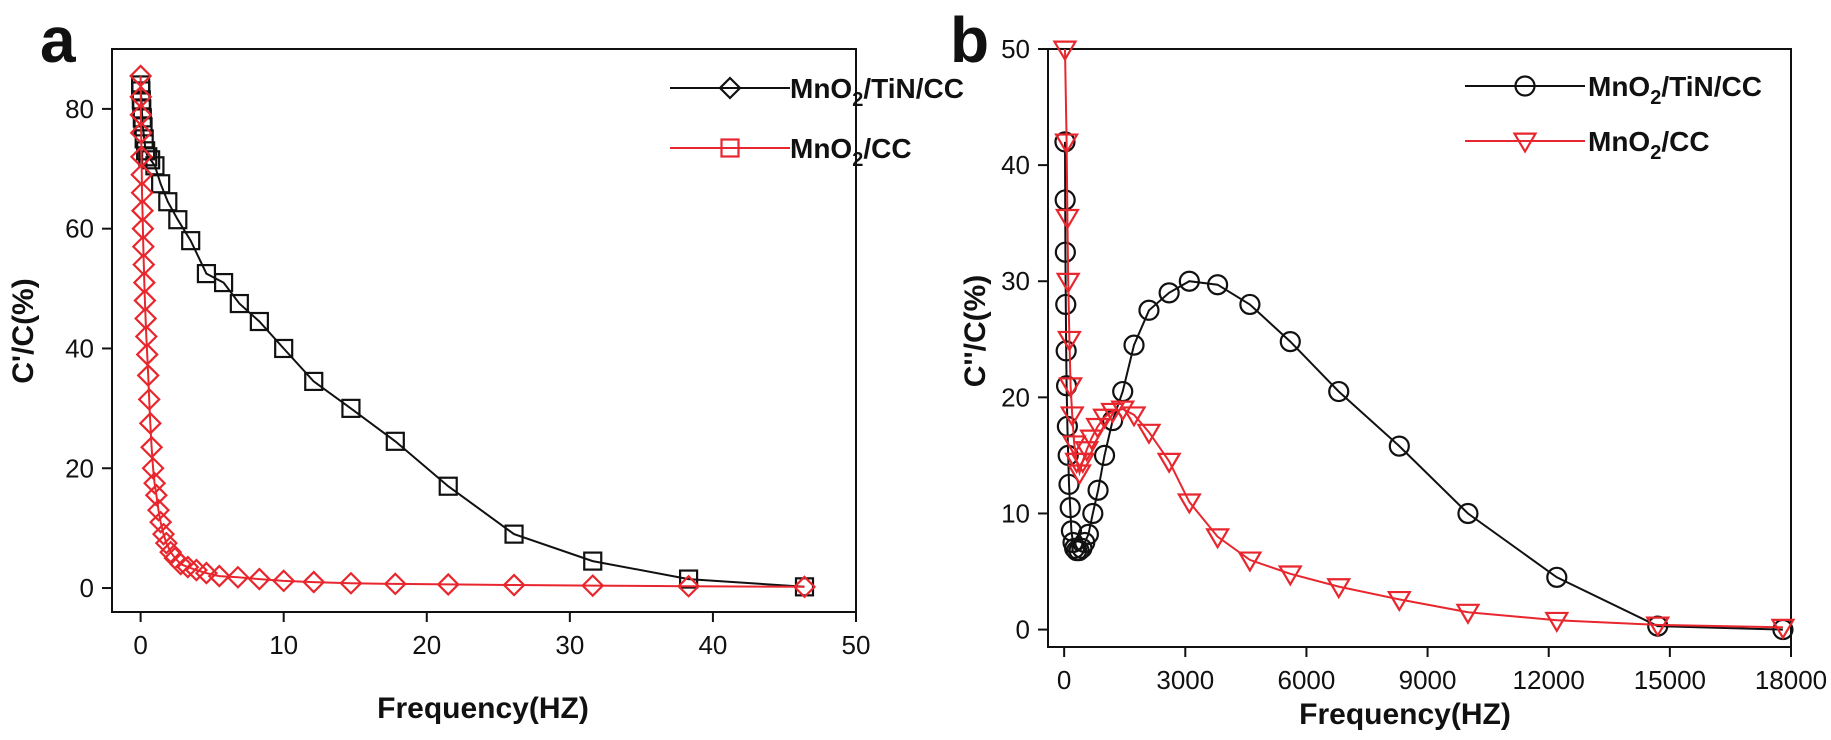 The image size is (1831, 740). I want to click on panel-a-y-tick-label: 80, so click(79, 109).